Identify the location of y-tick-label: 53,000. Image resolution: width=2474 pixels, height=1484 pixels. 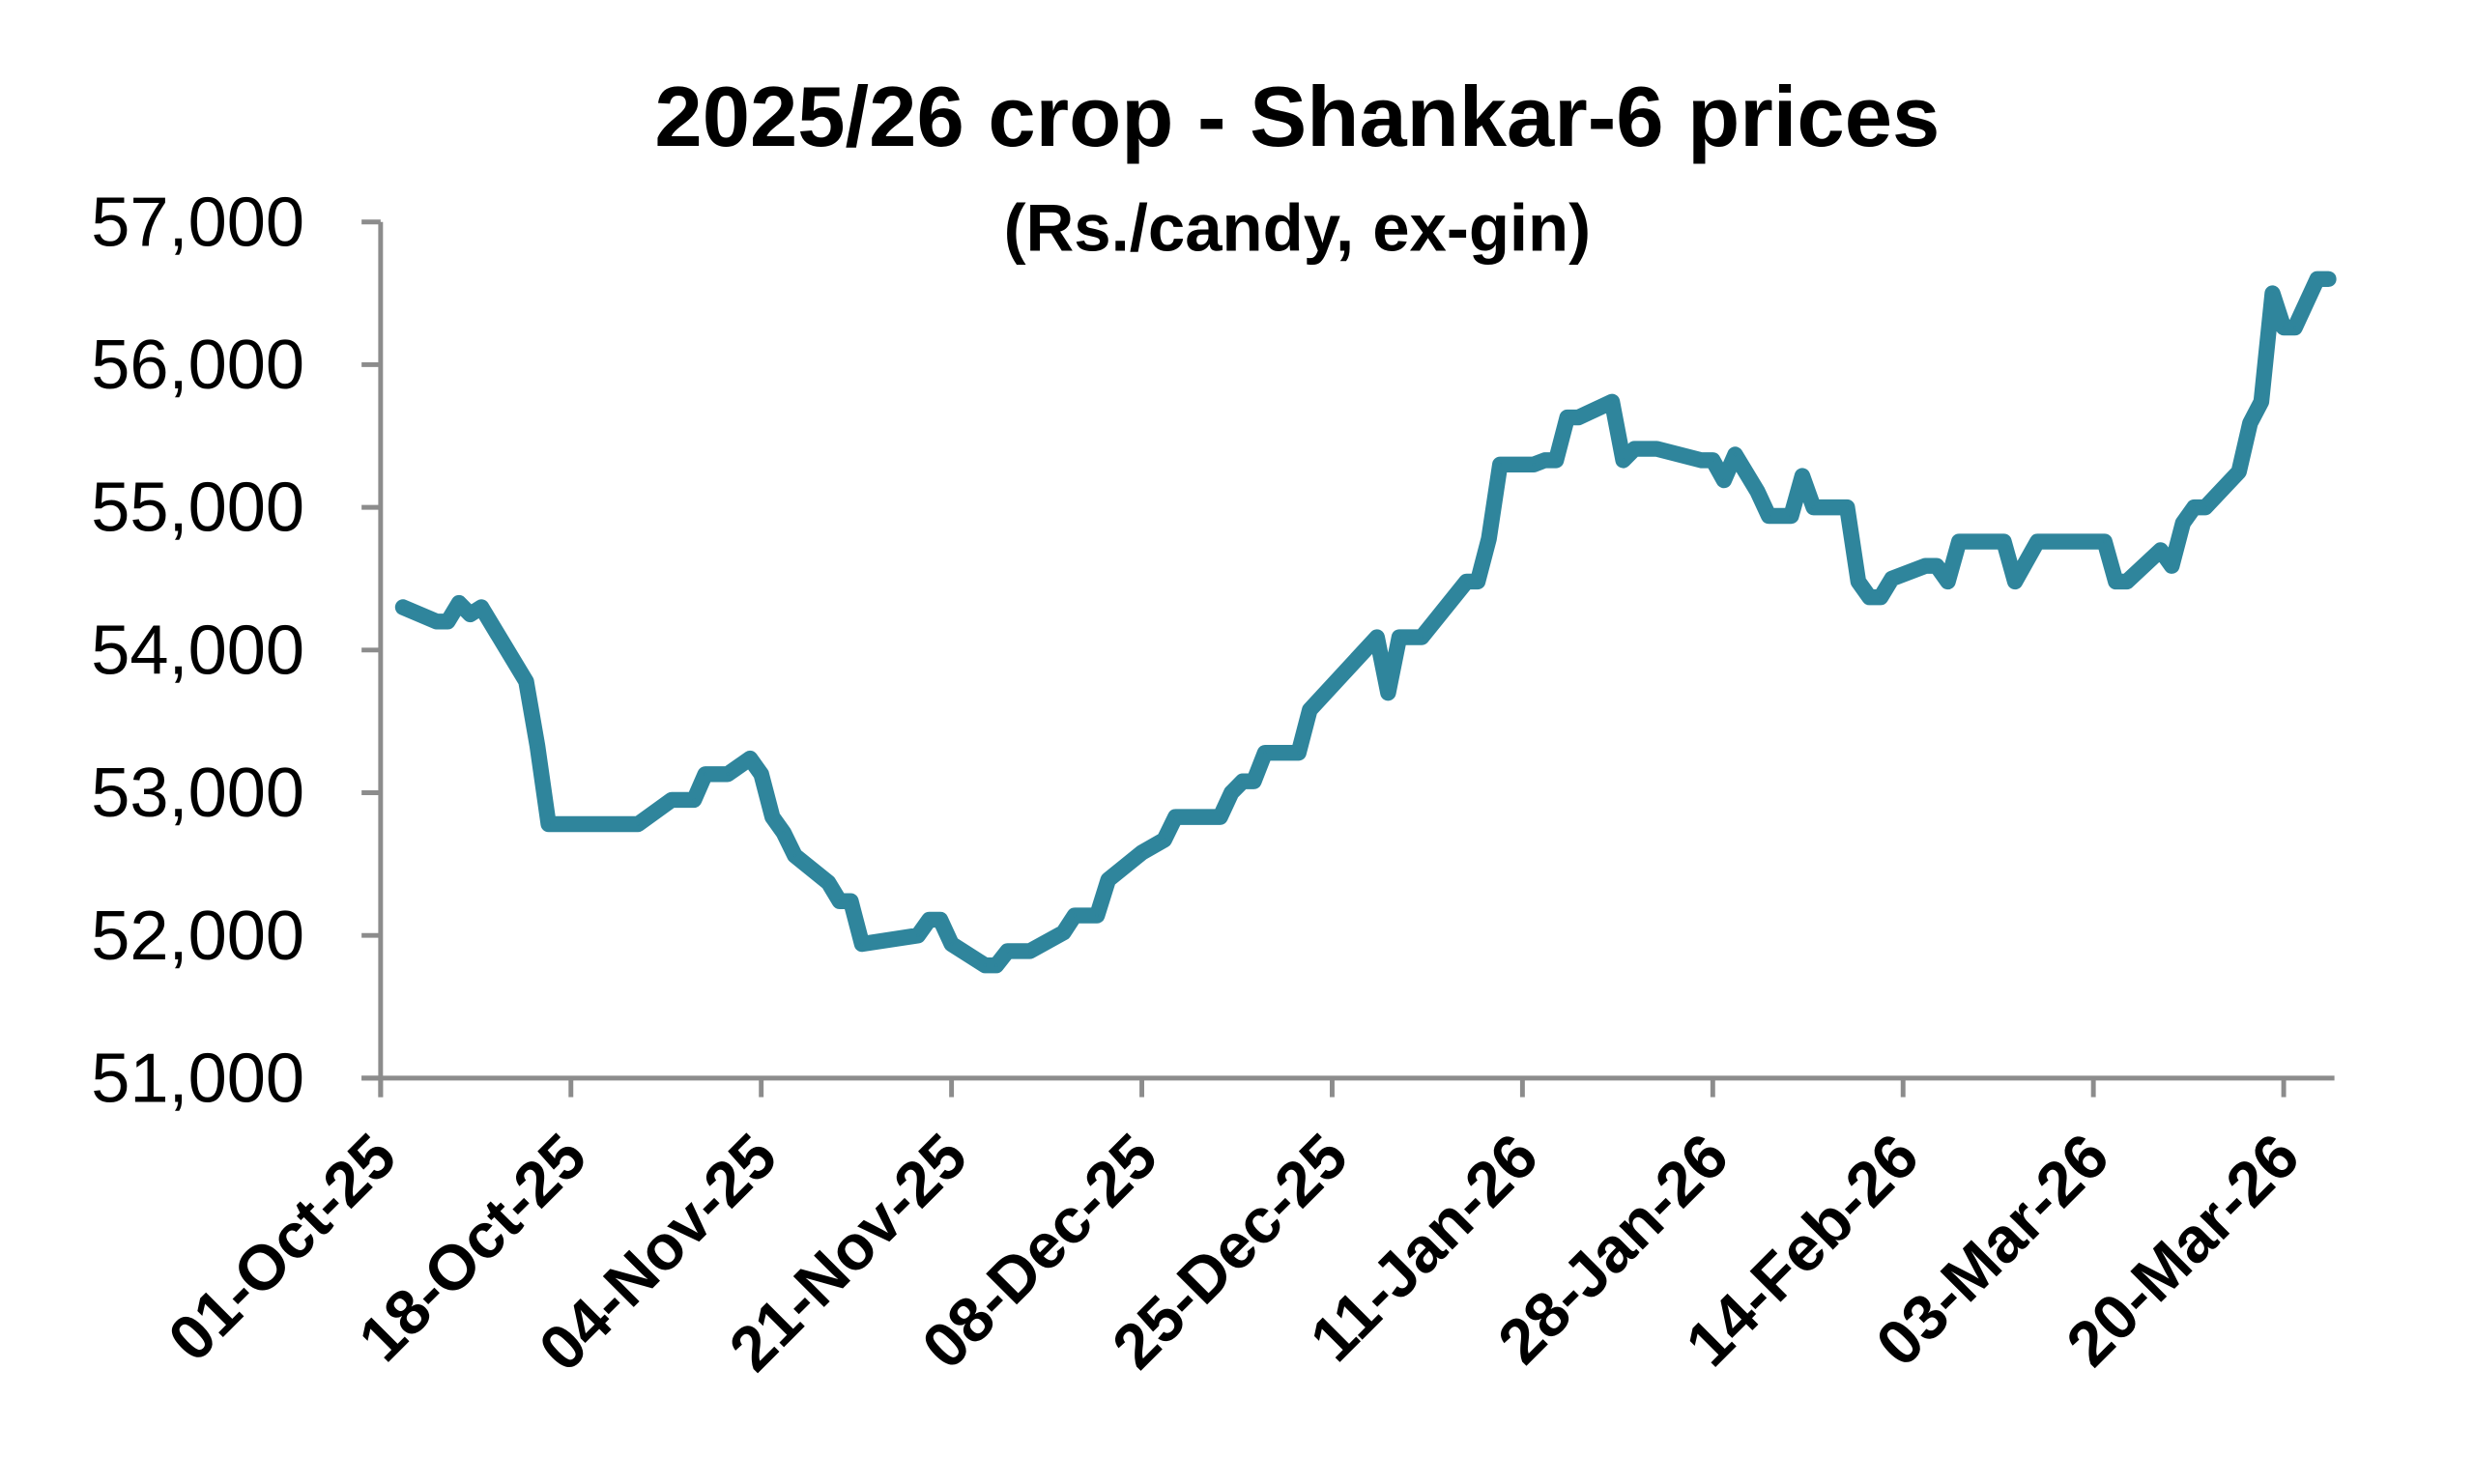
(197, 794).